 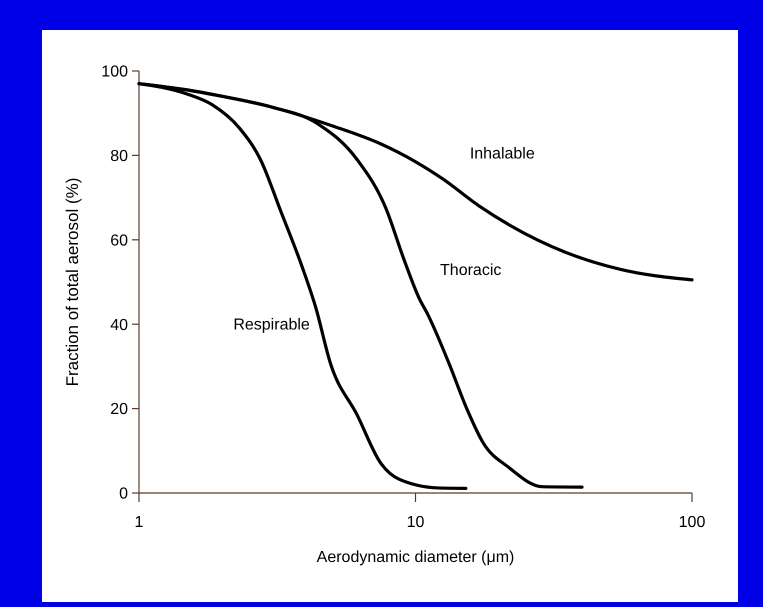 I want to click on y-tick-label: 80, so click(x=119, y=156).